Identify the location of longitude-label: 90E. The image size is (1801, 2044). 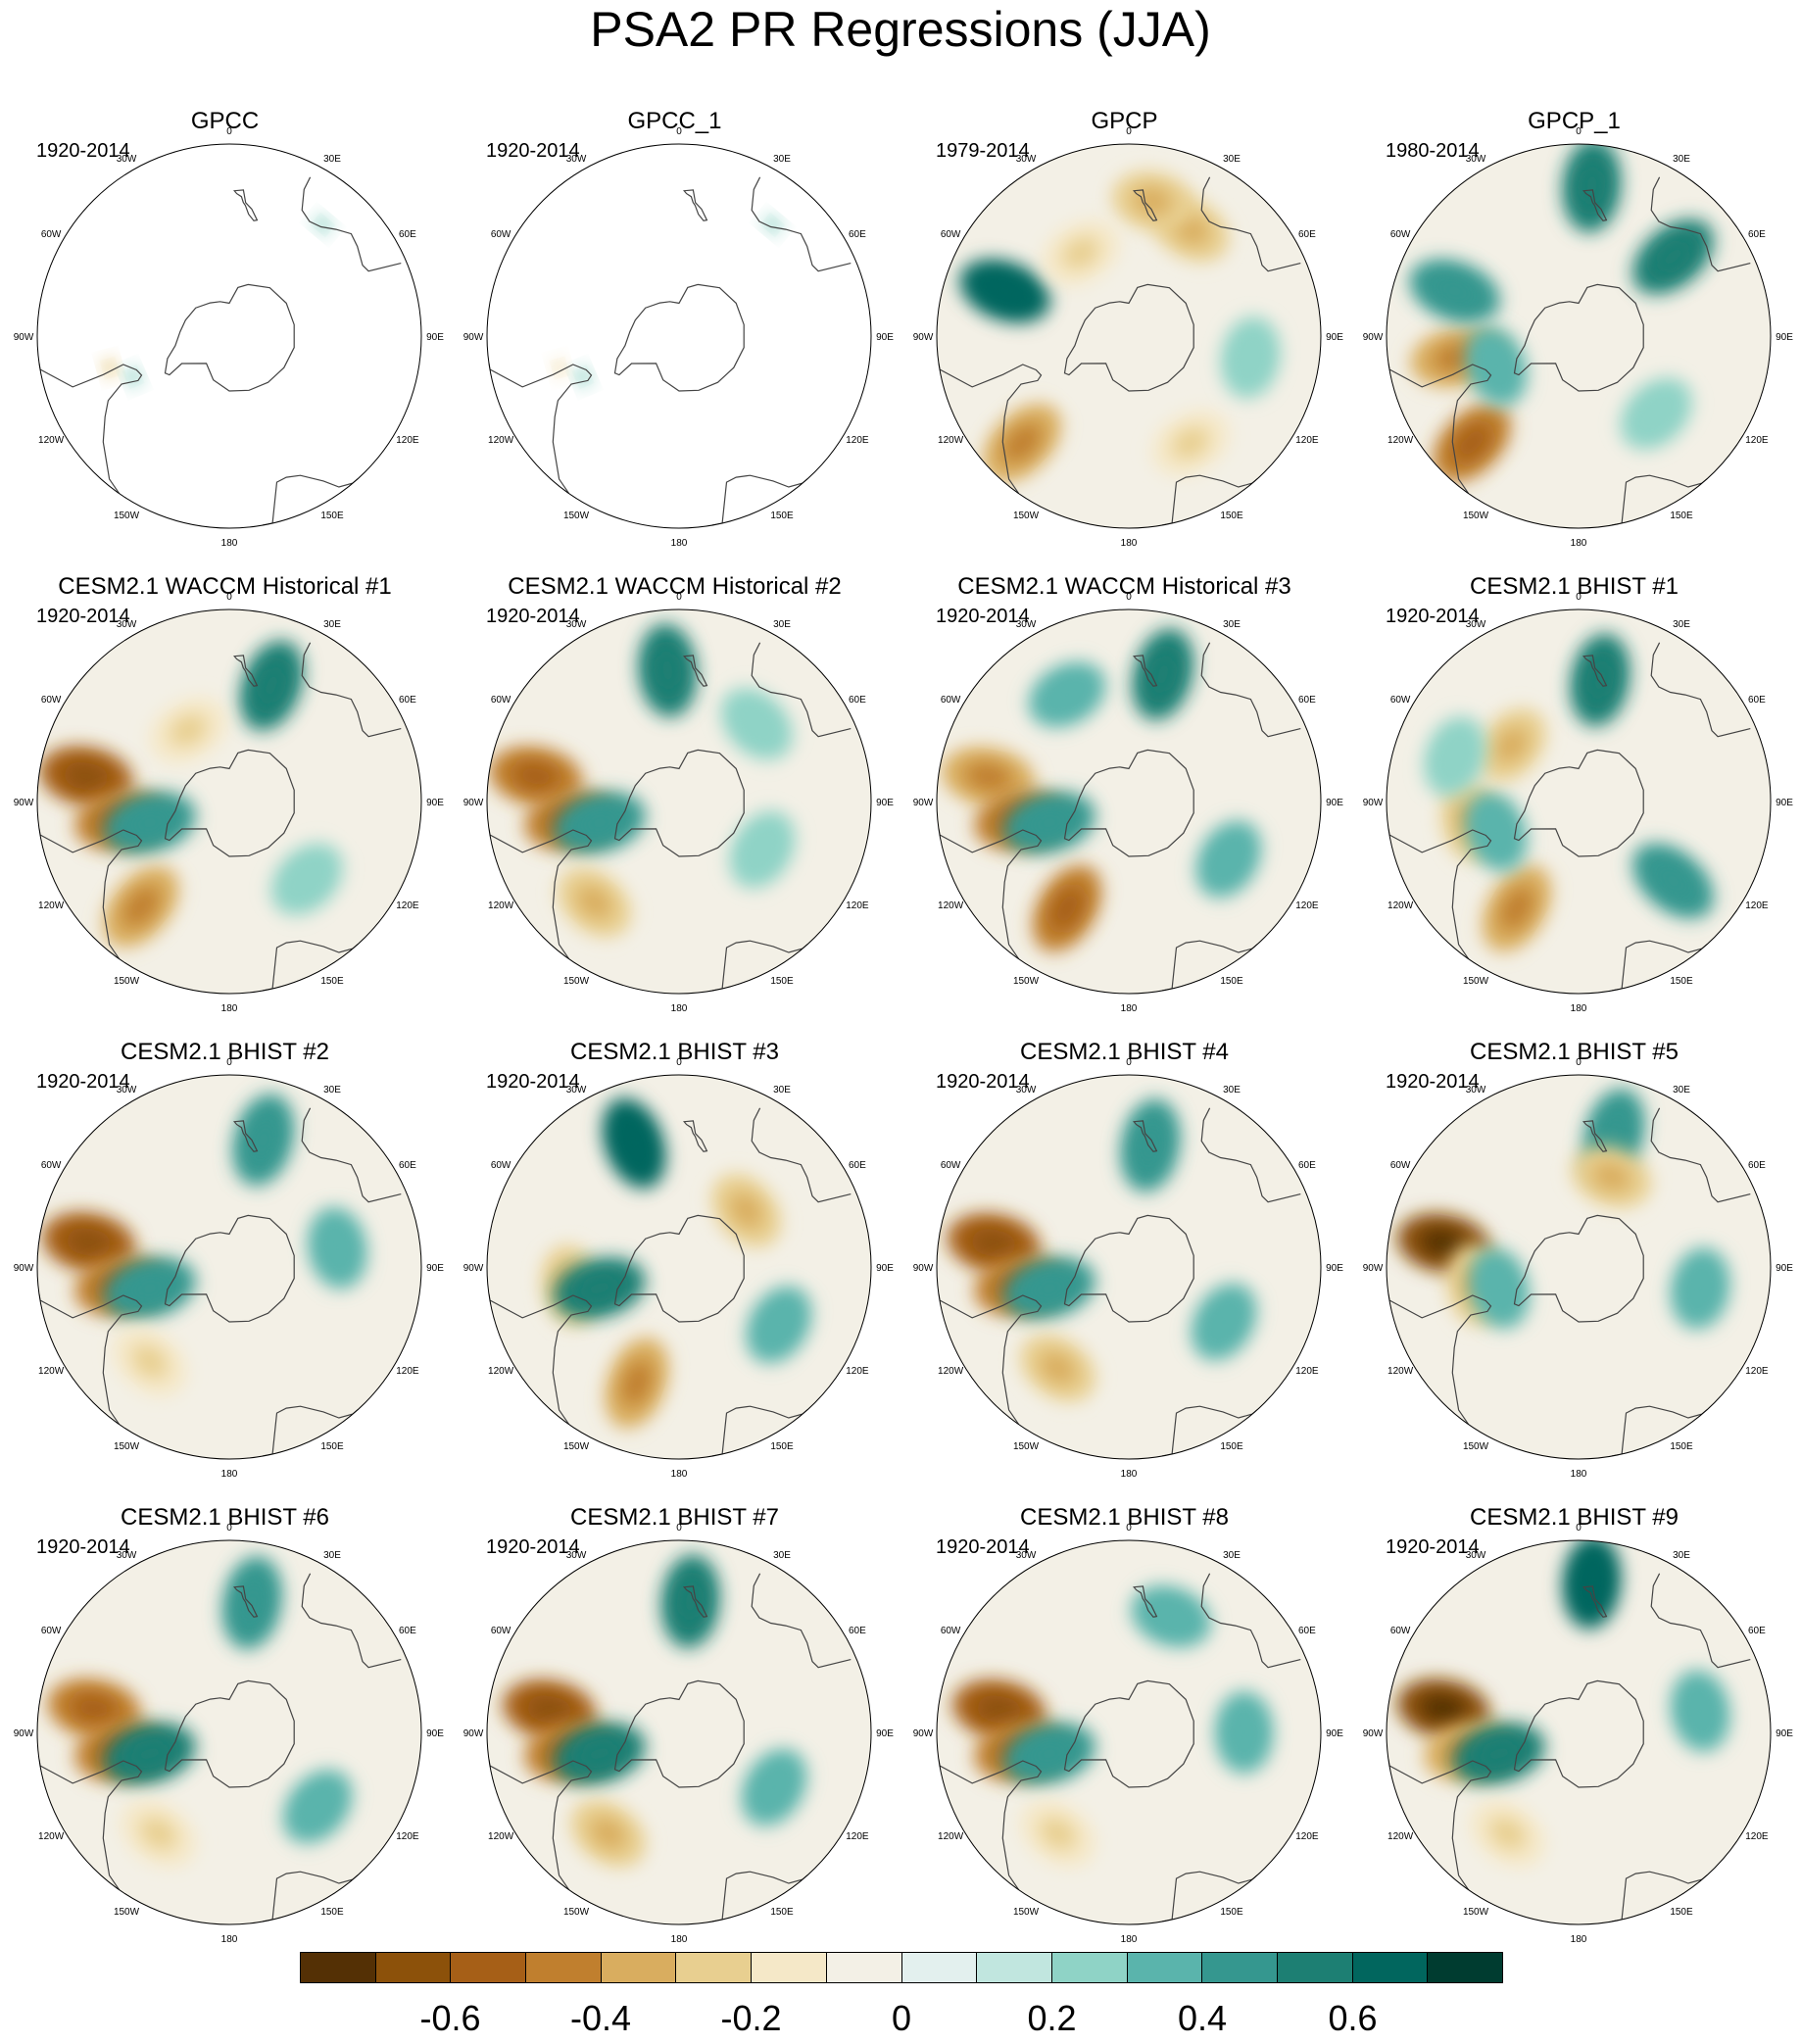
(435, 338).